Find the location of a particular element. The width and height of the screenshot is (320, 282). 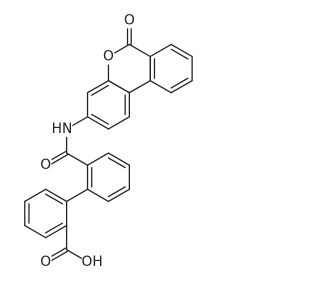

atom-label: HN is located at coordinates (62, 129).